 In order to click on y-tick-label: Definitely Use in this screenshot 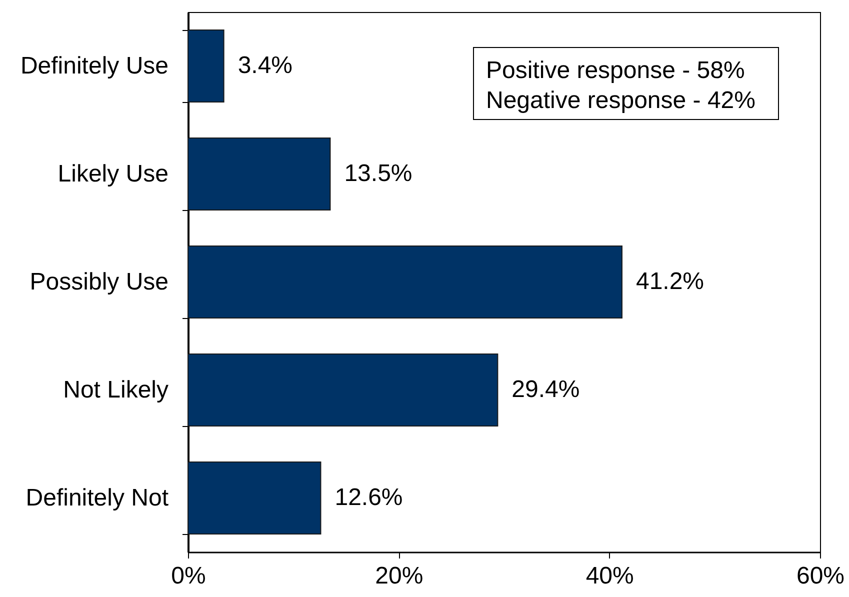, I will do `click(94, 66)`.